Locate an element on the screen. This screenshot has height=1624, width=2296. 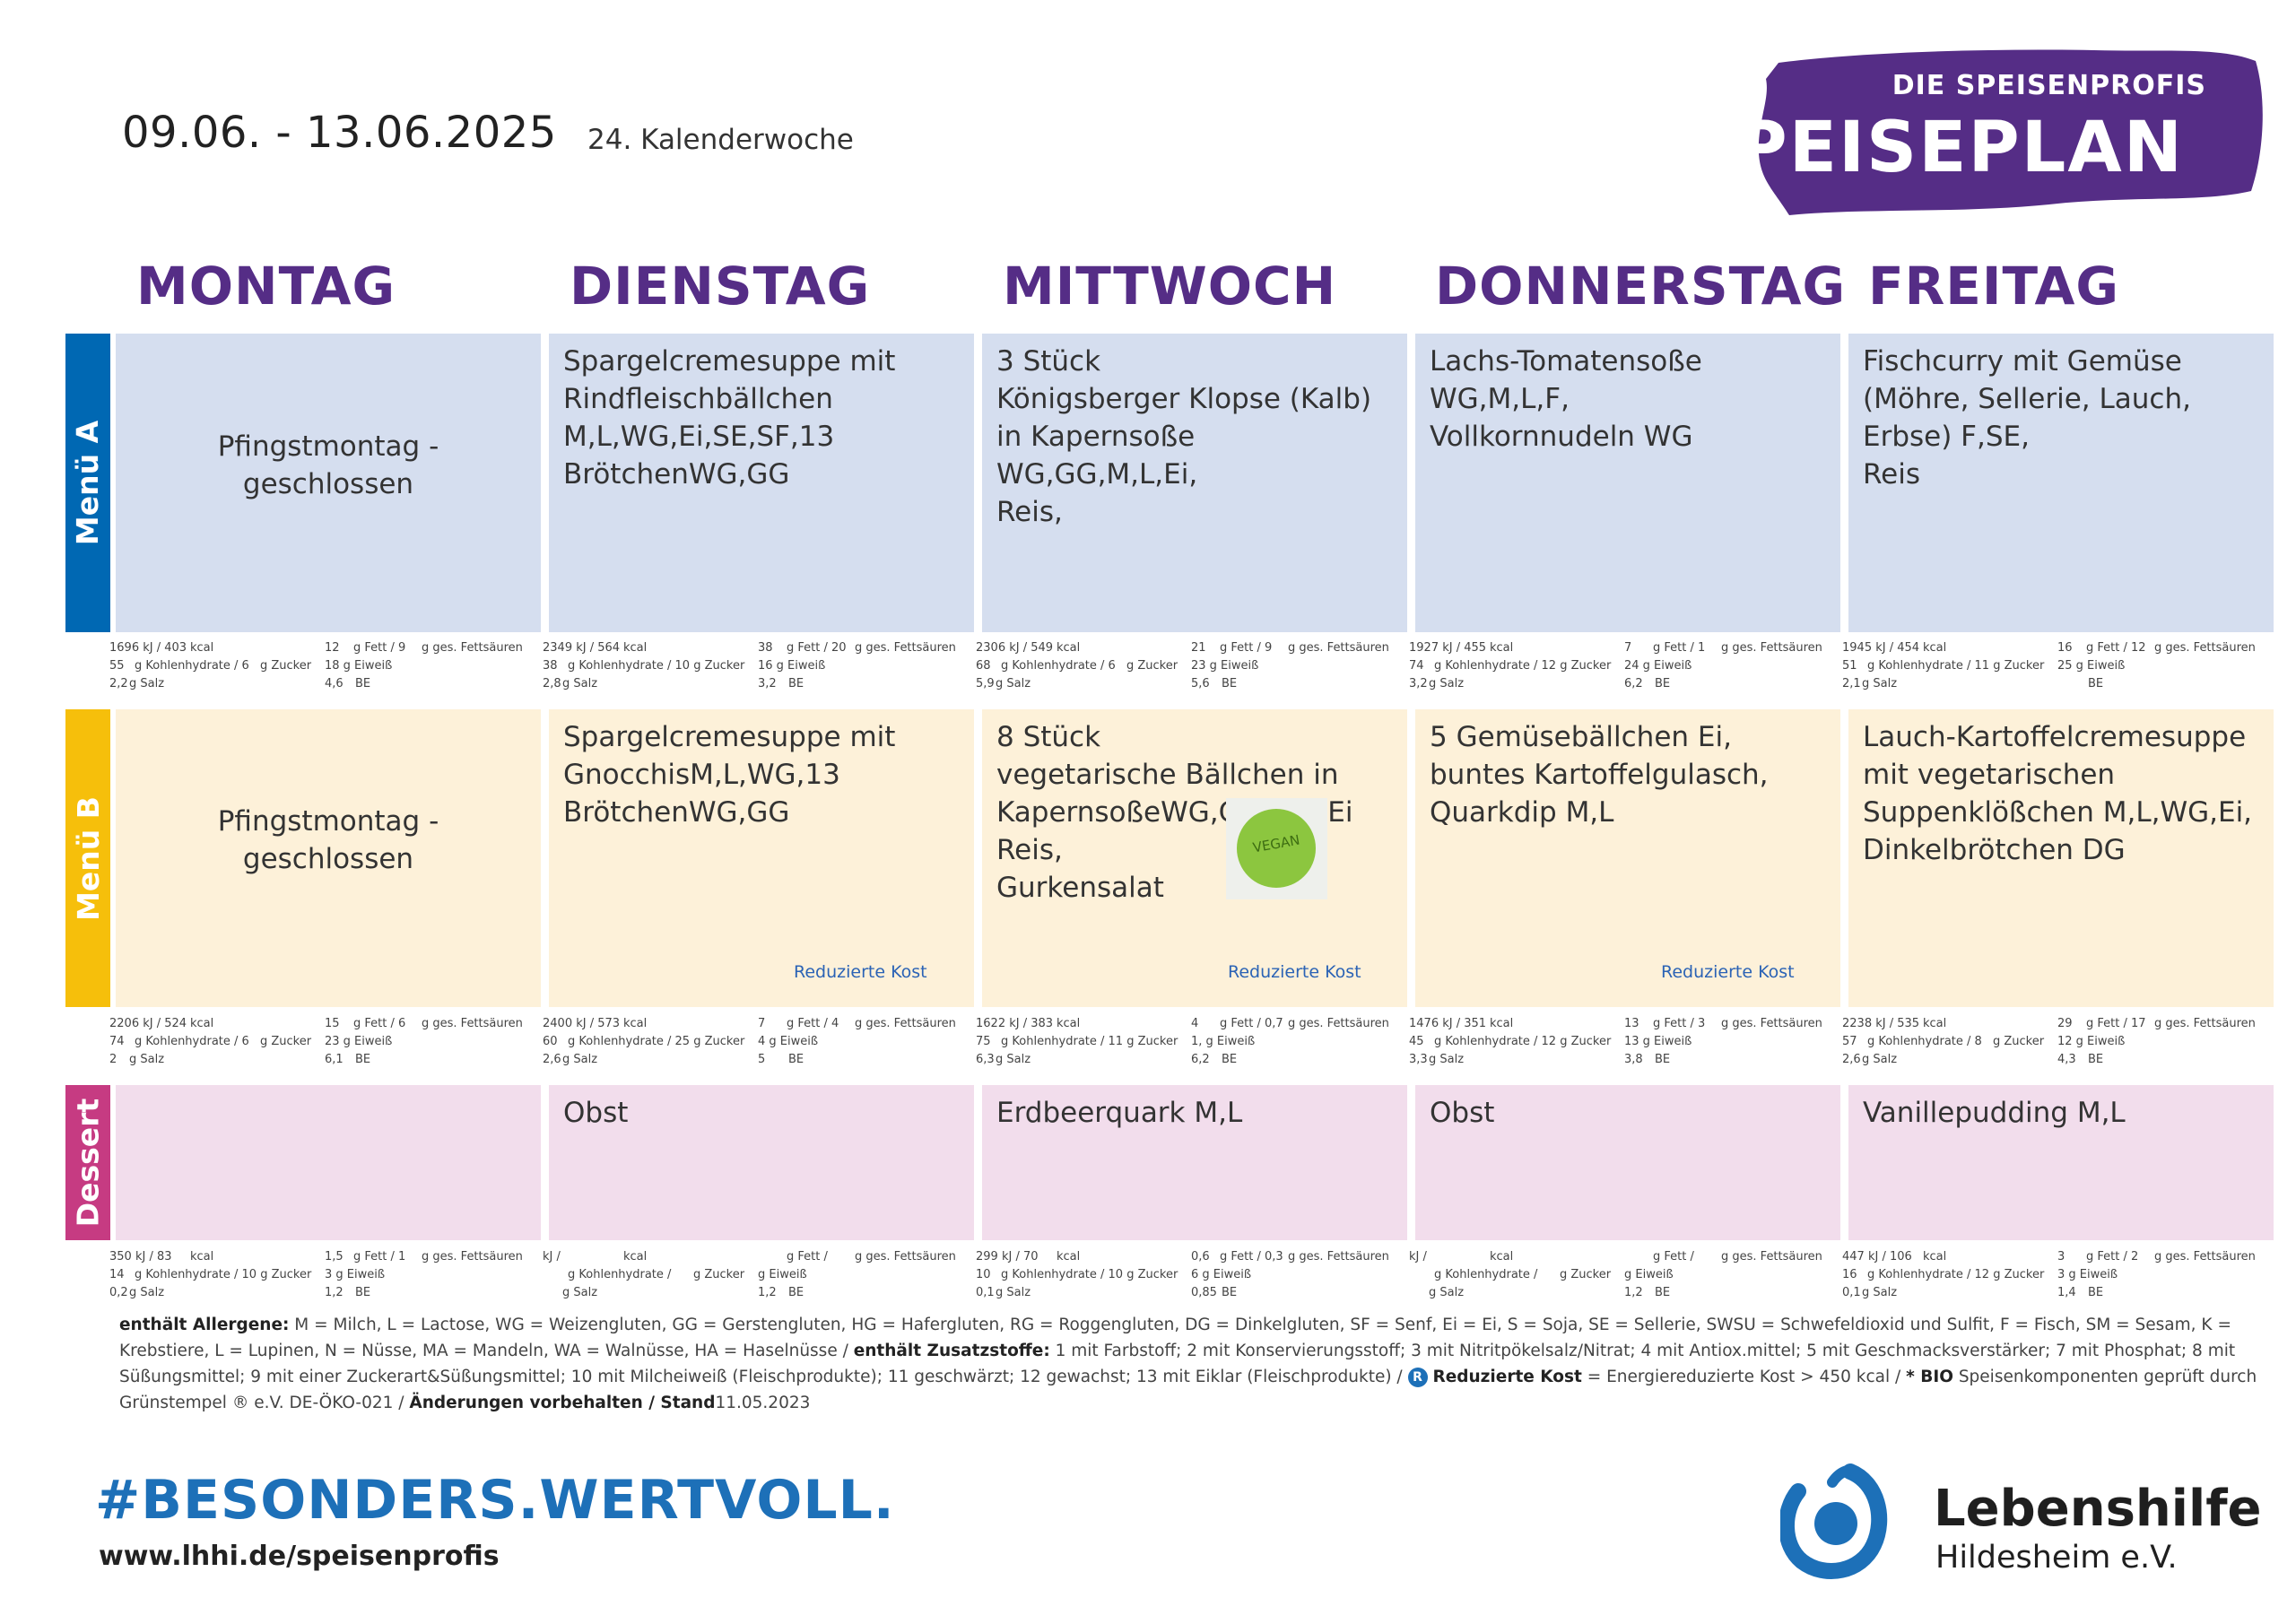
menu-b-monday: Pfingstmontag - geschlossen is located at coordinates (328, 858).